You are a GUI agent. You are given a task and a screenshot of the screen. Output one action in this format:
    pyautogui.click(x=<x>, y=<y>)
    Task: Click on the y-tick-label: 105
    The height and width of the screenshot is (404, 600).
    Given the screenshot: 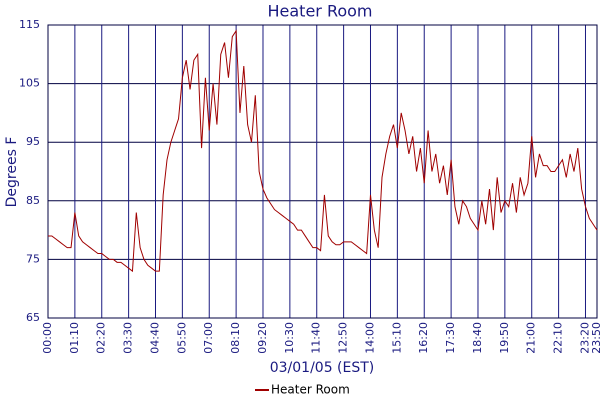 What is the action you would take?
    pyautogui.click(x=29, y=83)
    